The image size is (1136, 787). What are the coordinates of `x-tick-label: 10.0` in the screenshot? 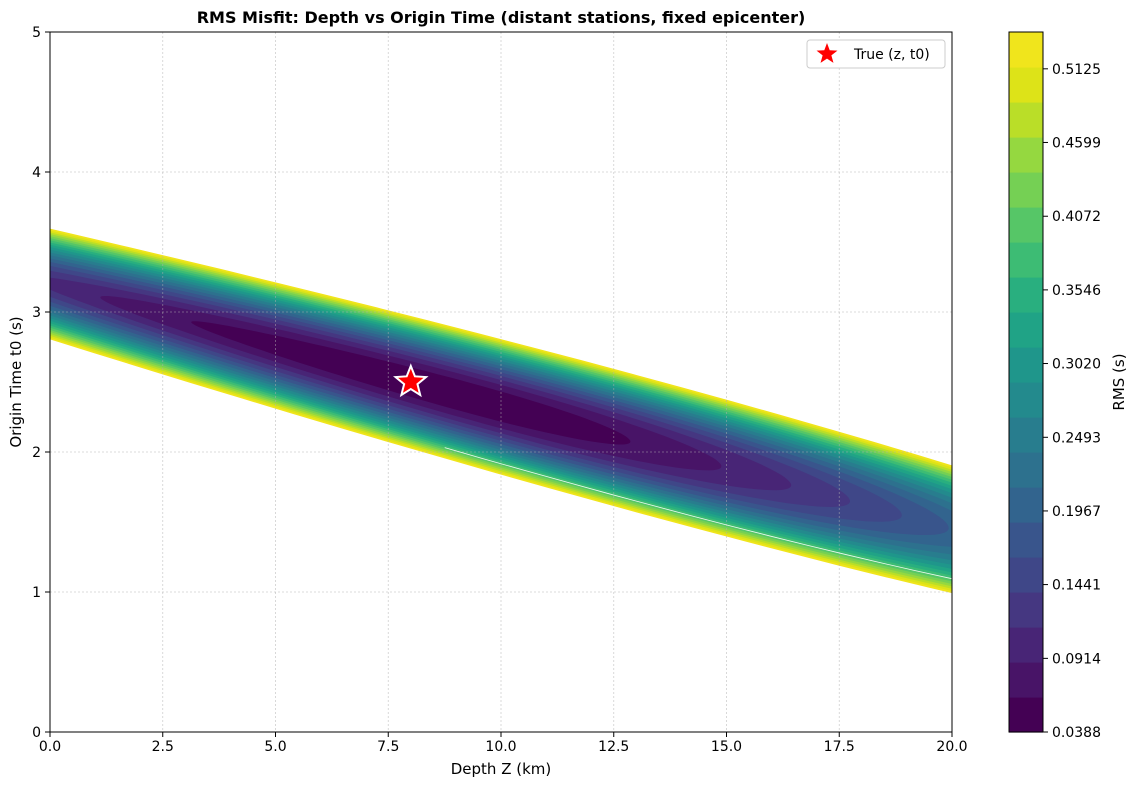 It's located at (500, 747).